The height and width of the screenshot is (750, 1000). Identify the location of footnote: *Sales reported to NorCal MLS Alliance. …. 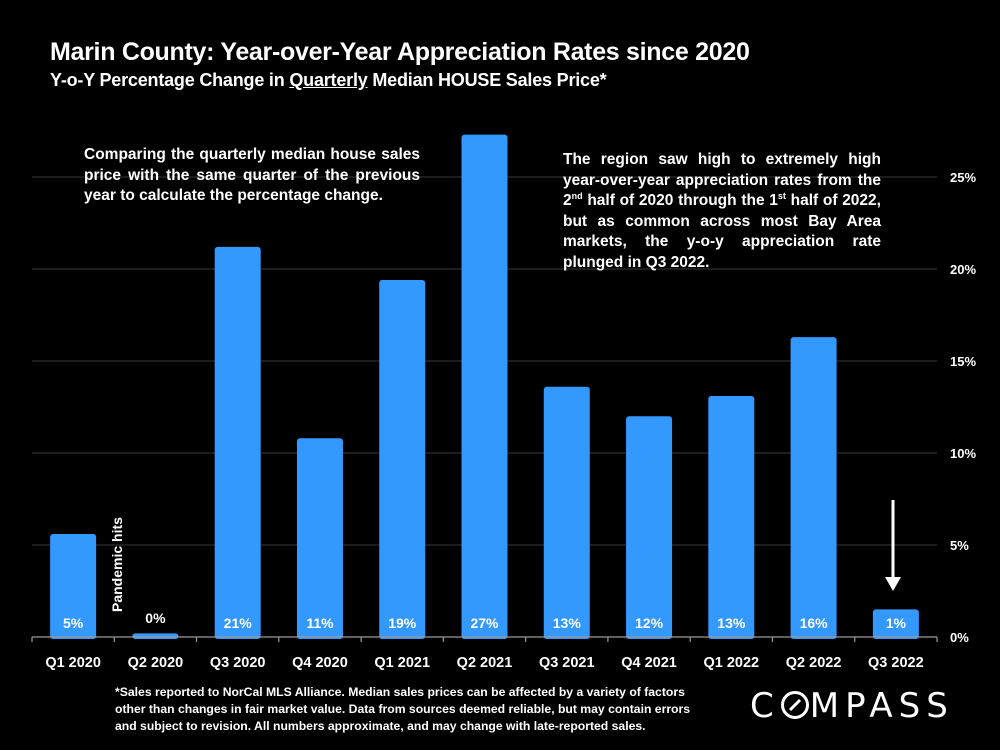
(403, 709).